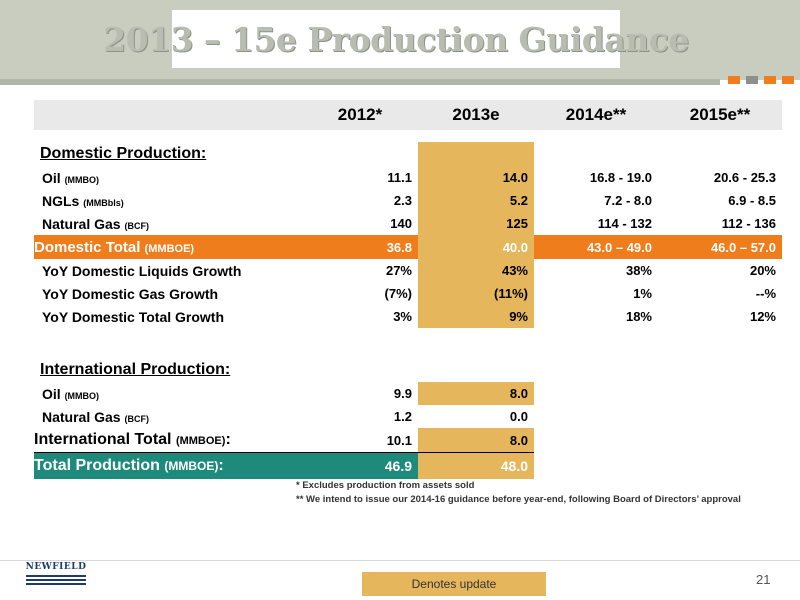 The width and height of the screenshot is (800, 600). What do you see at coordinates (476, 247) in the screenshot?
I see `cell-2013e: 40.0` at bounding box center [476, 247].